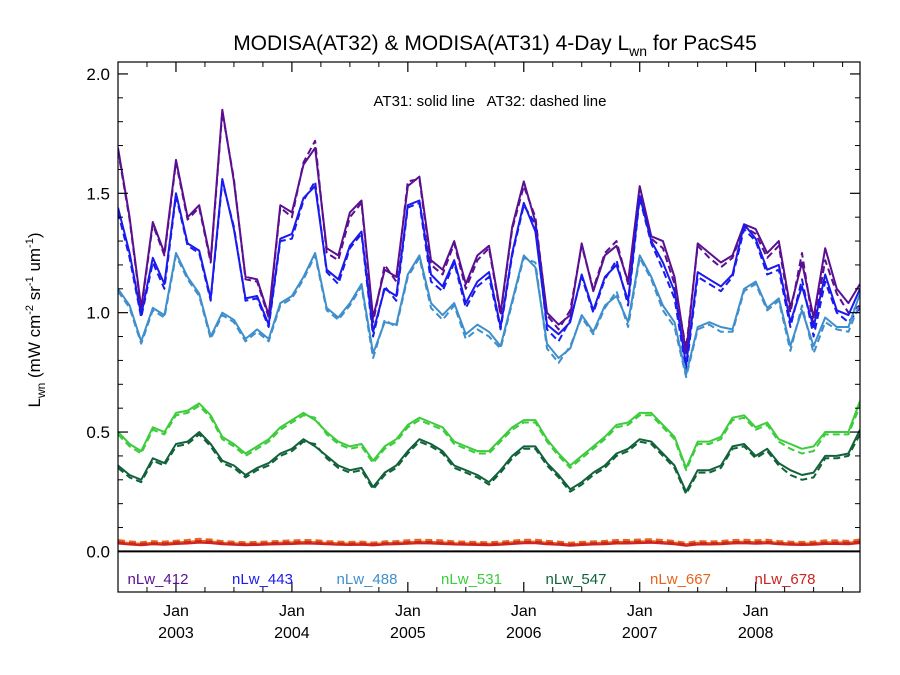 Image resolution: width=900 pixels, height=675 pixels. What do you see at coordinates (702, 43) in the screenshot?
I see `chart-title-tail: for PacS45` at bounding box center [702, 43].